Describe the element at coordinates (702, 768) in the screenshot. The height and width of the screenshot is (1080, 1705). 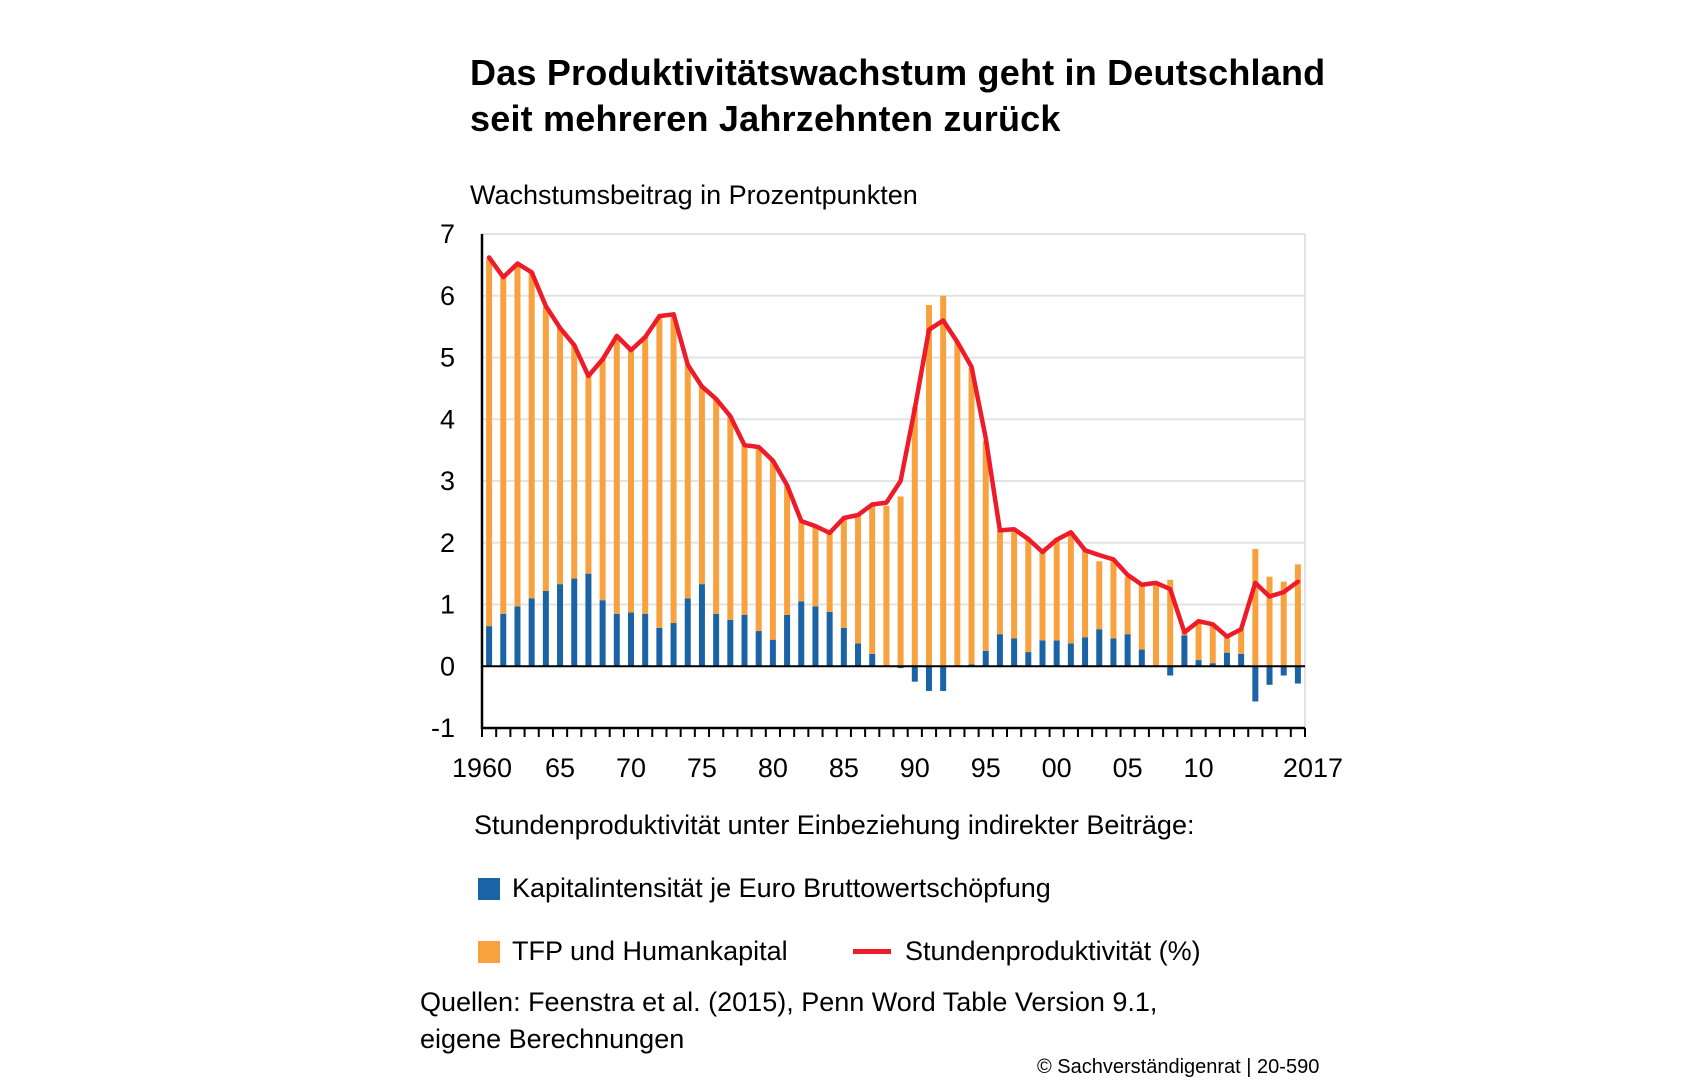
I see `x-tick-label: 75` at that location.